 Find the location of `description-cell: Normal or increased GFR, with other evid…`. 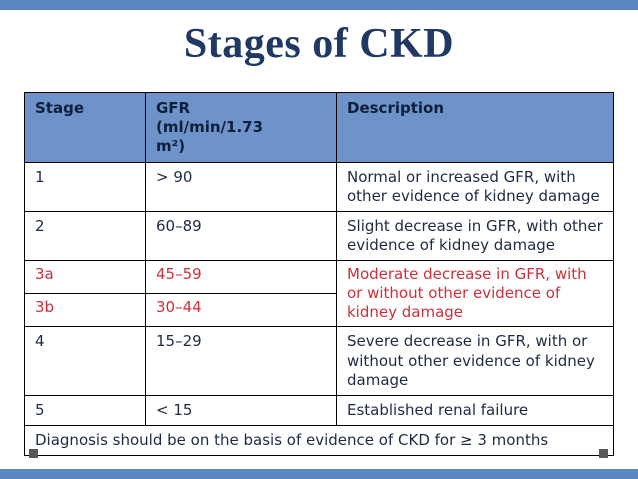

description-cell: Normal or increased GFR, with other evid… is located at coordinates (475, 187).